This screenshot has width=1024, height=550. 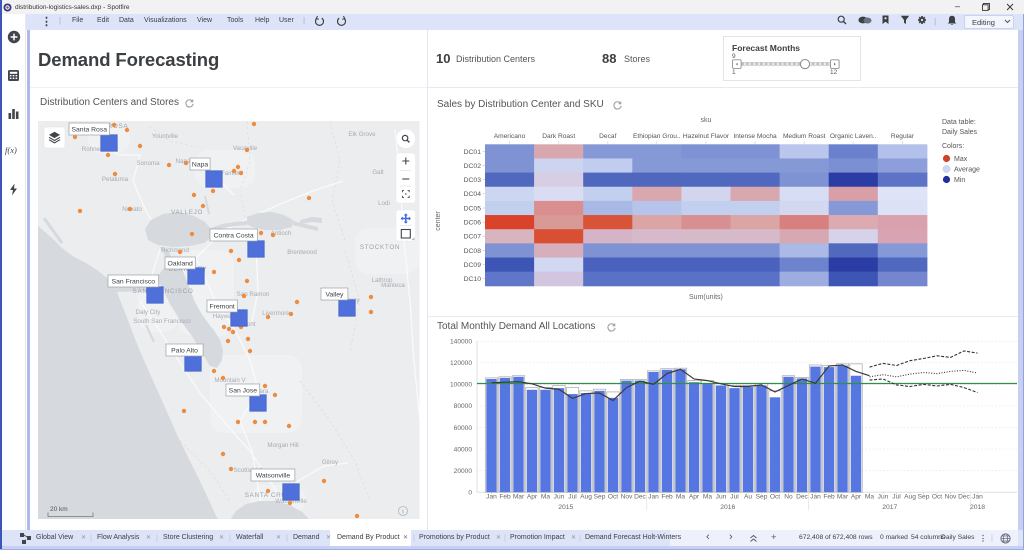 I want to click on svg-text: San Jose, so click(x=243, y=391).